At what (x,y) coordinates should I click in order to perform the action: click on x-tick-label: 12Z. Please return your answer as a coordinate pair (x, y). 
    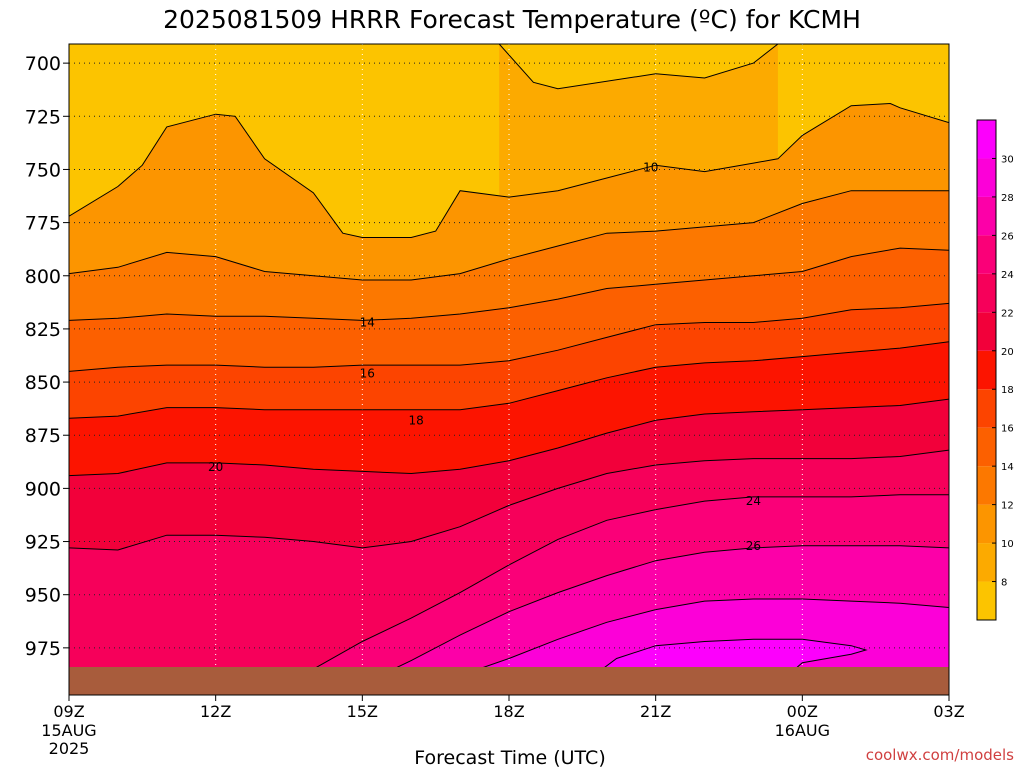
    Looking at the image, I should click on (215, 711).